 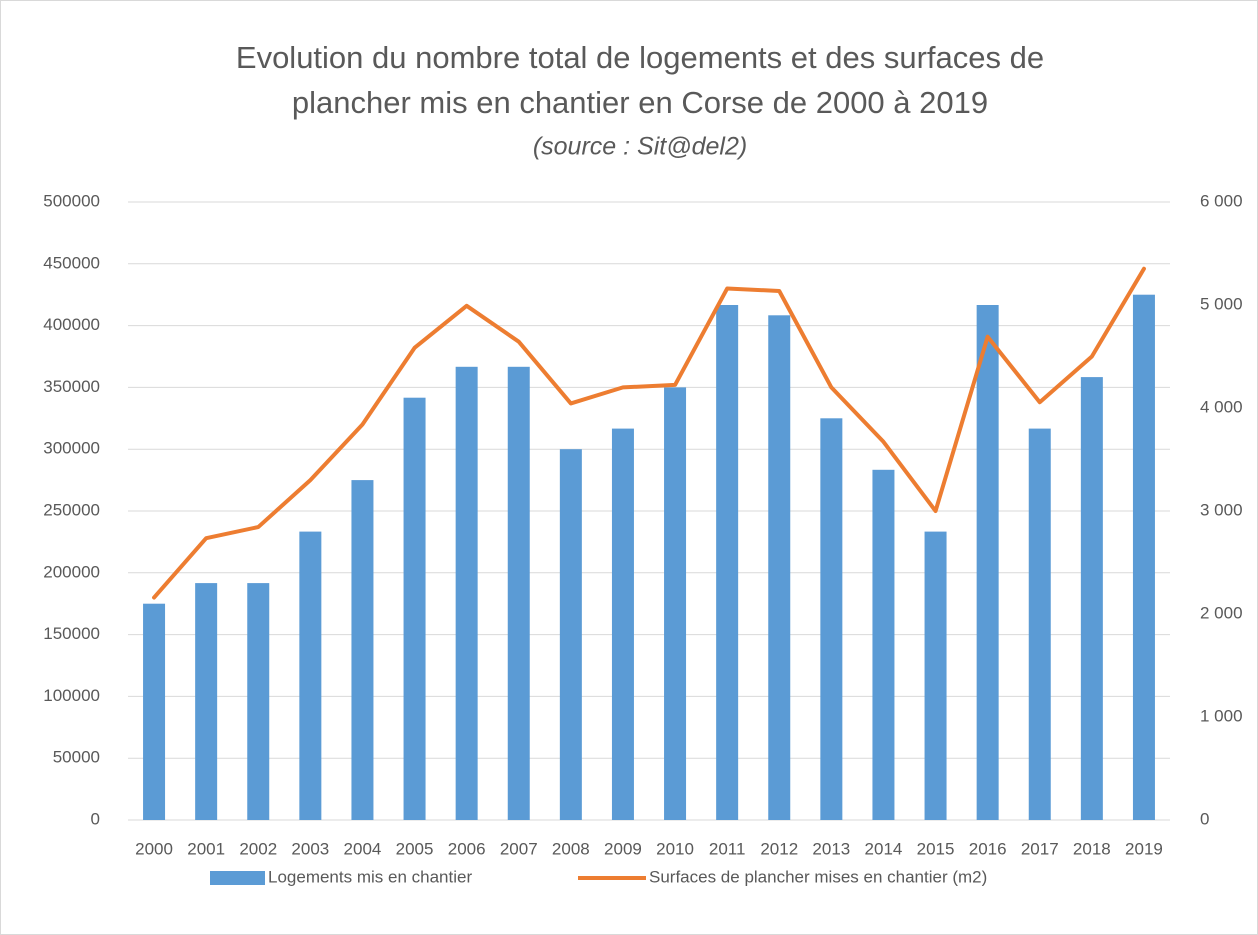 What do you see at coordinates (1221, 406) in the screenshot?
I see `y2-tick-label: 4 000` at bounding box center [1221, 406].